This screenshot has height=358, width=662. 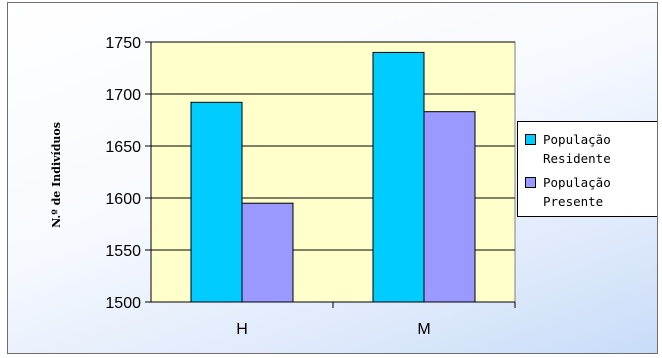 I want to click on legend-label-residente-line1: População, so click(x=577, y=139).